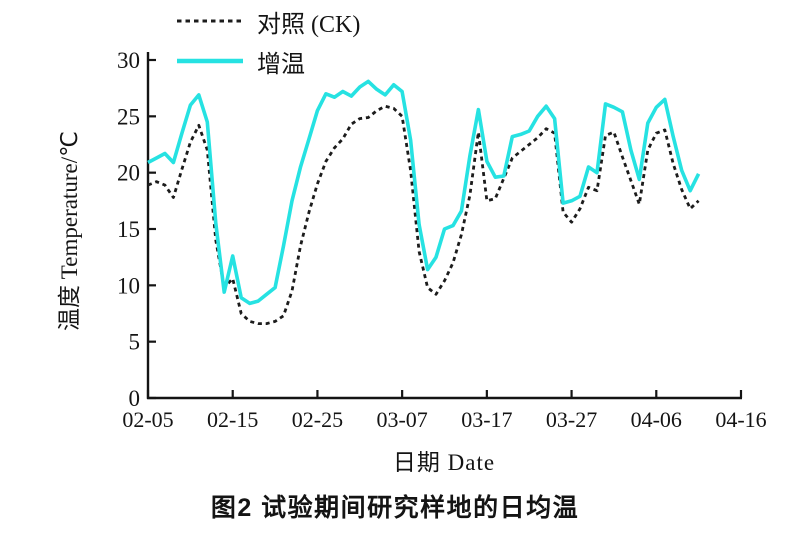 Image resolution: width=790 pixels, height=534 pixels. Describe the element at coordinates (210, 61) in the screenshot. I see `legend-swatch-warming-line` at that location.